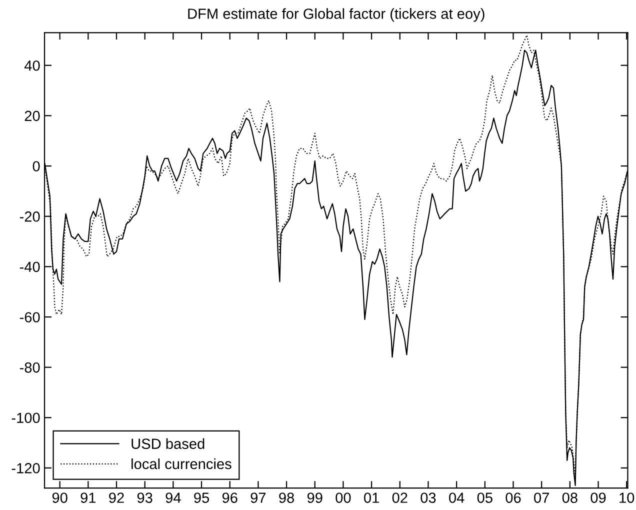 This screenshot has width=636, height=510. I want to click on y-tick-label: -80, so click(30, 367).